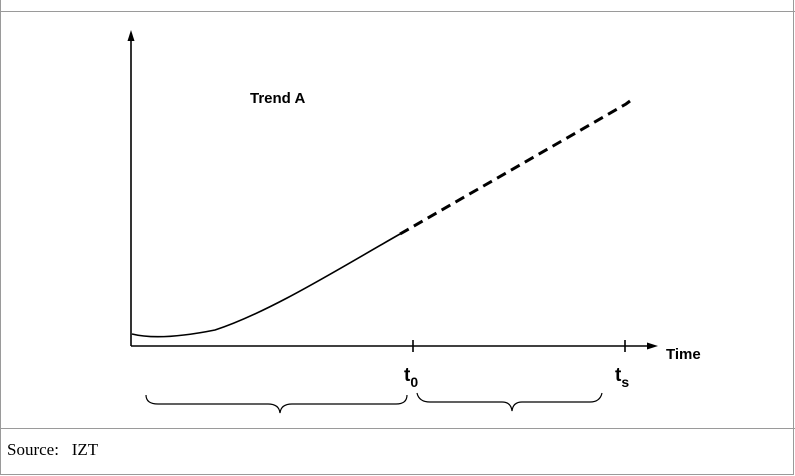 This screenshot has height=476, width=795. Describe the element at coordinates (276, 404) in the screenshot. I see `past-period-brace` at that location.